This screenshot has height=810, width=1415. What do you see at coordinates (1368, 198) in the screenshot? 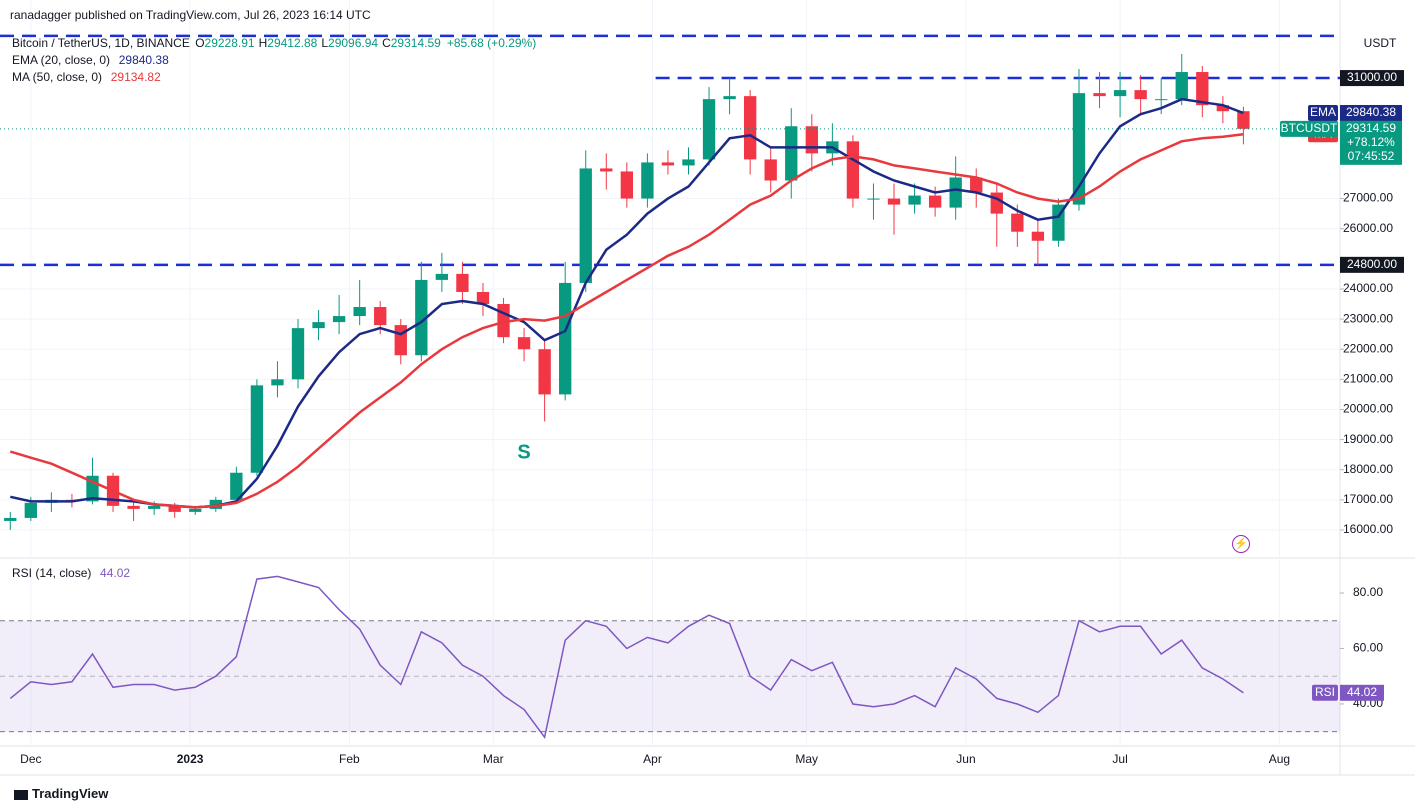
I see `y-tick-label: 27000.00` at bounding box center [1368, 198].